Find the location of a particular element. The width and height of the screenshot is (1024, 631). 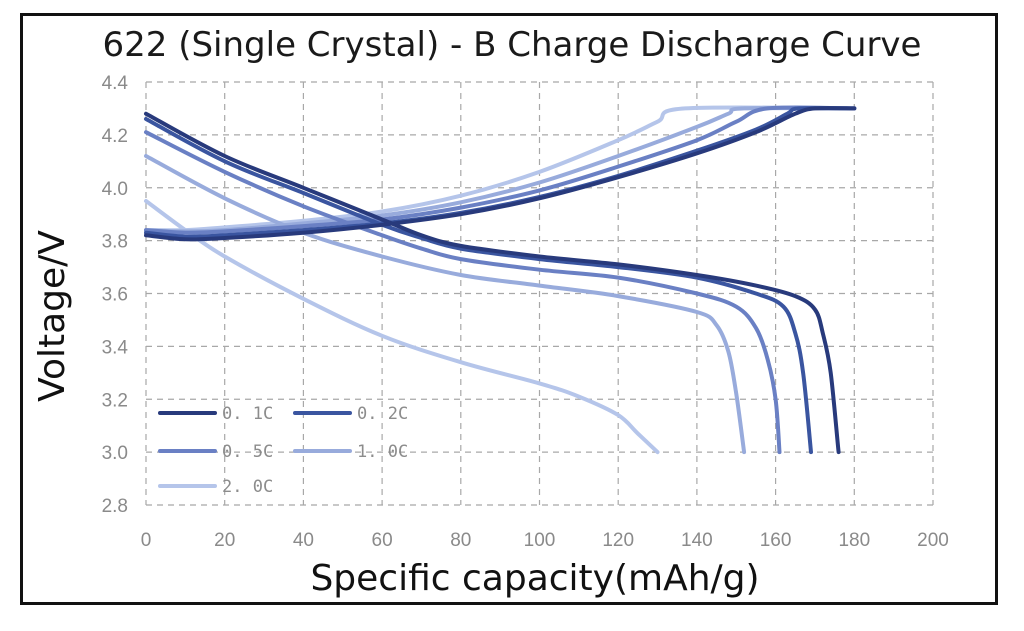

x-tick-label: 40 is located at coordinates (303, 540).